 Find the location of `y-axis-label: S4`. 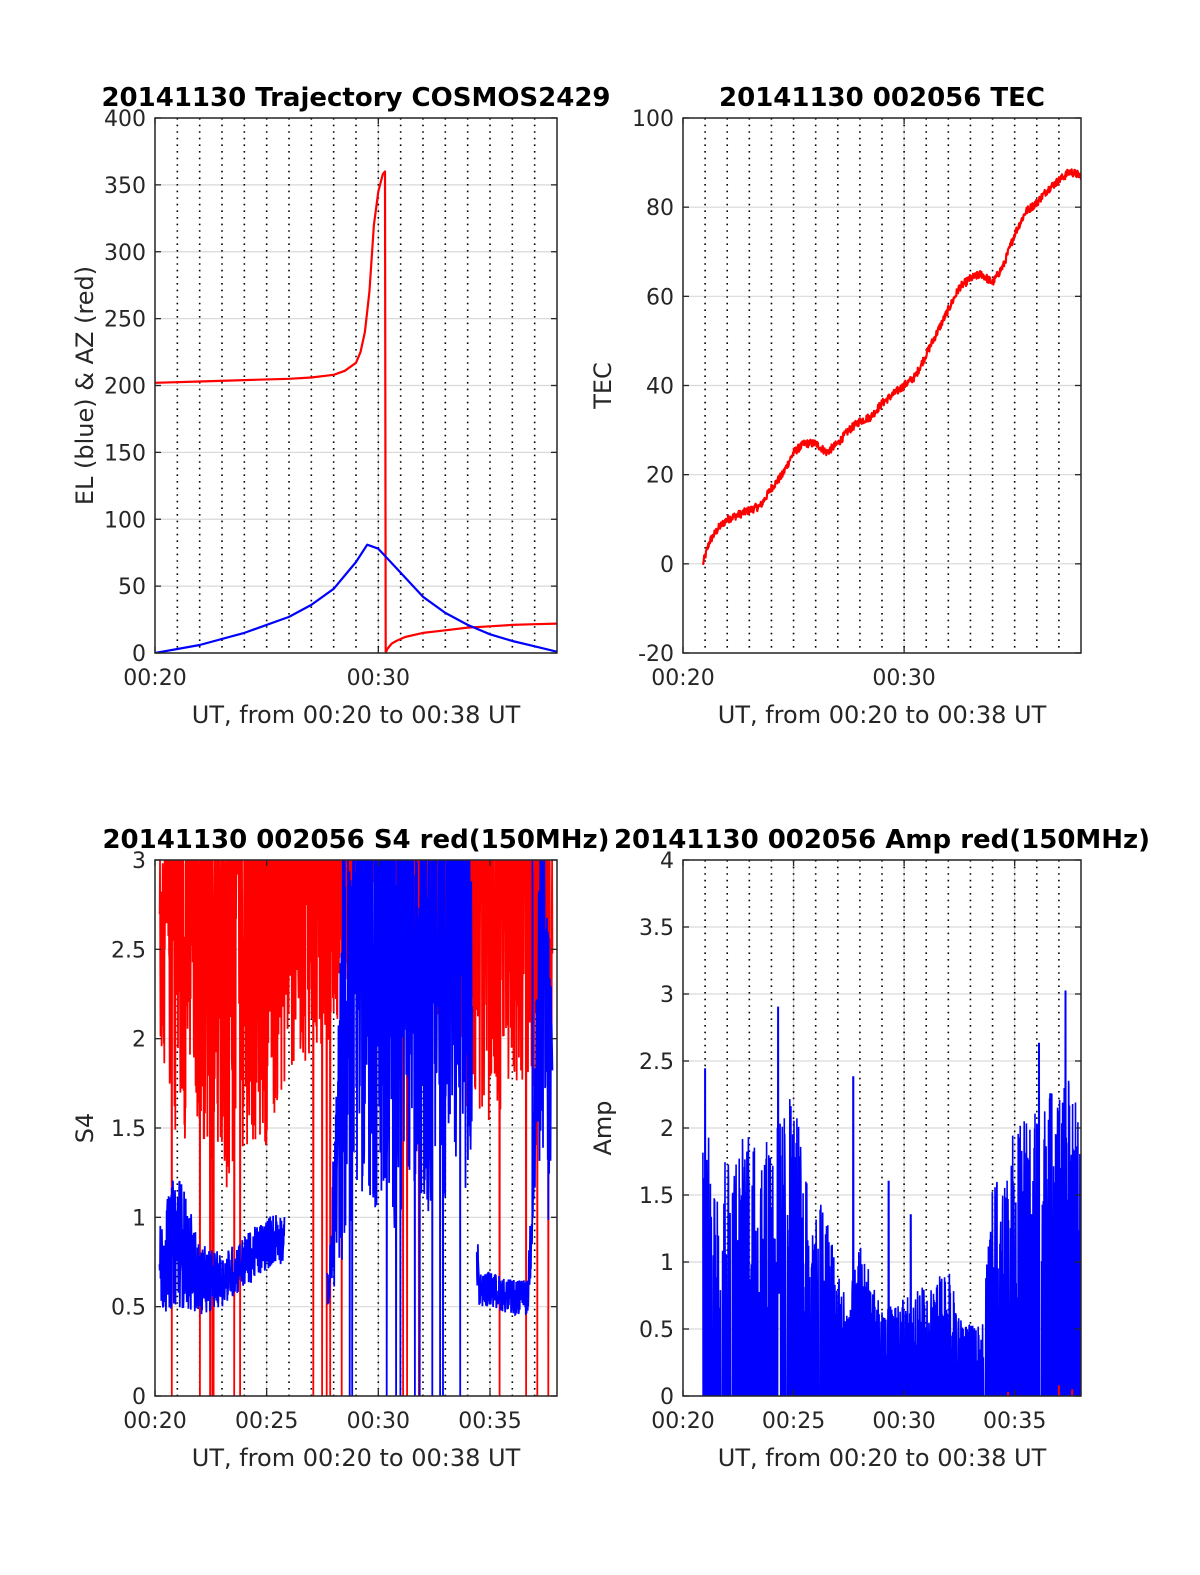

y-axis-label: S4 is located at coordinates (85, 1128).